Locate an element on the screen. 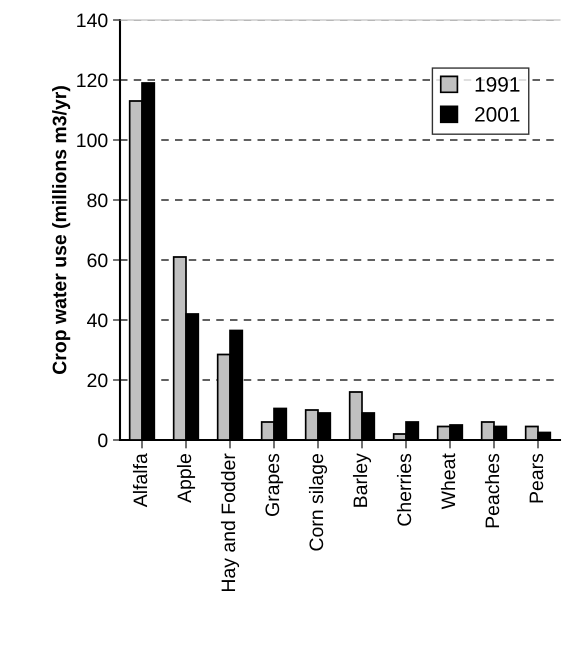 The image size is (580, 647). y-tick-label: 60 is located at coordinates (98, 260).